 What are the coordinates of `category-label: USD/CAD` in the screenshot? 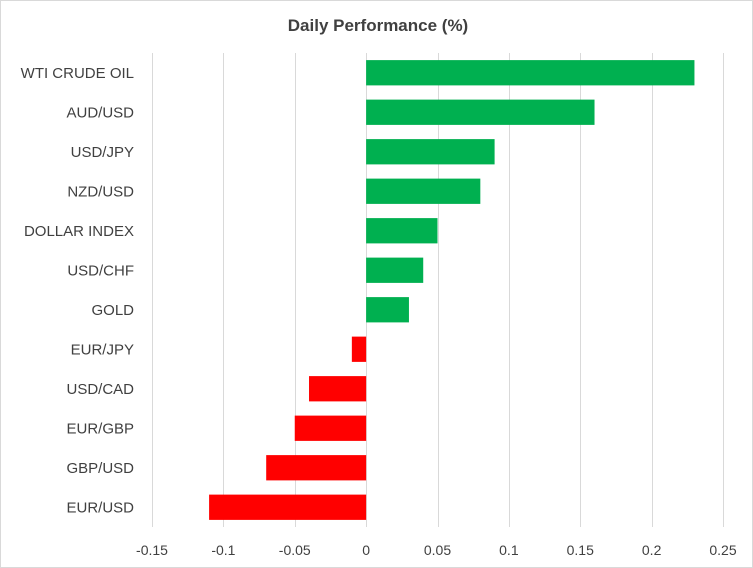 It's located at (100, 389).